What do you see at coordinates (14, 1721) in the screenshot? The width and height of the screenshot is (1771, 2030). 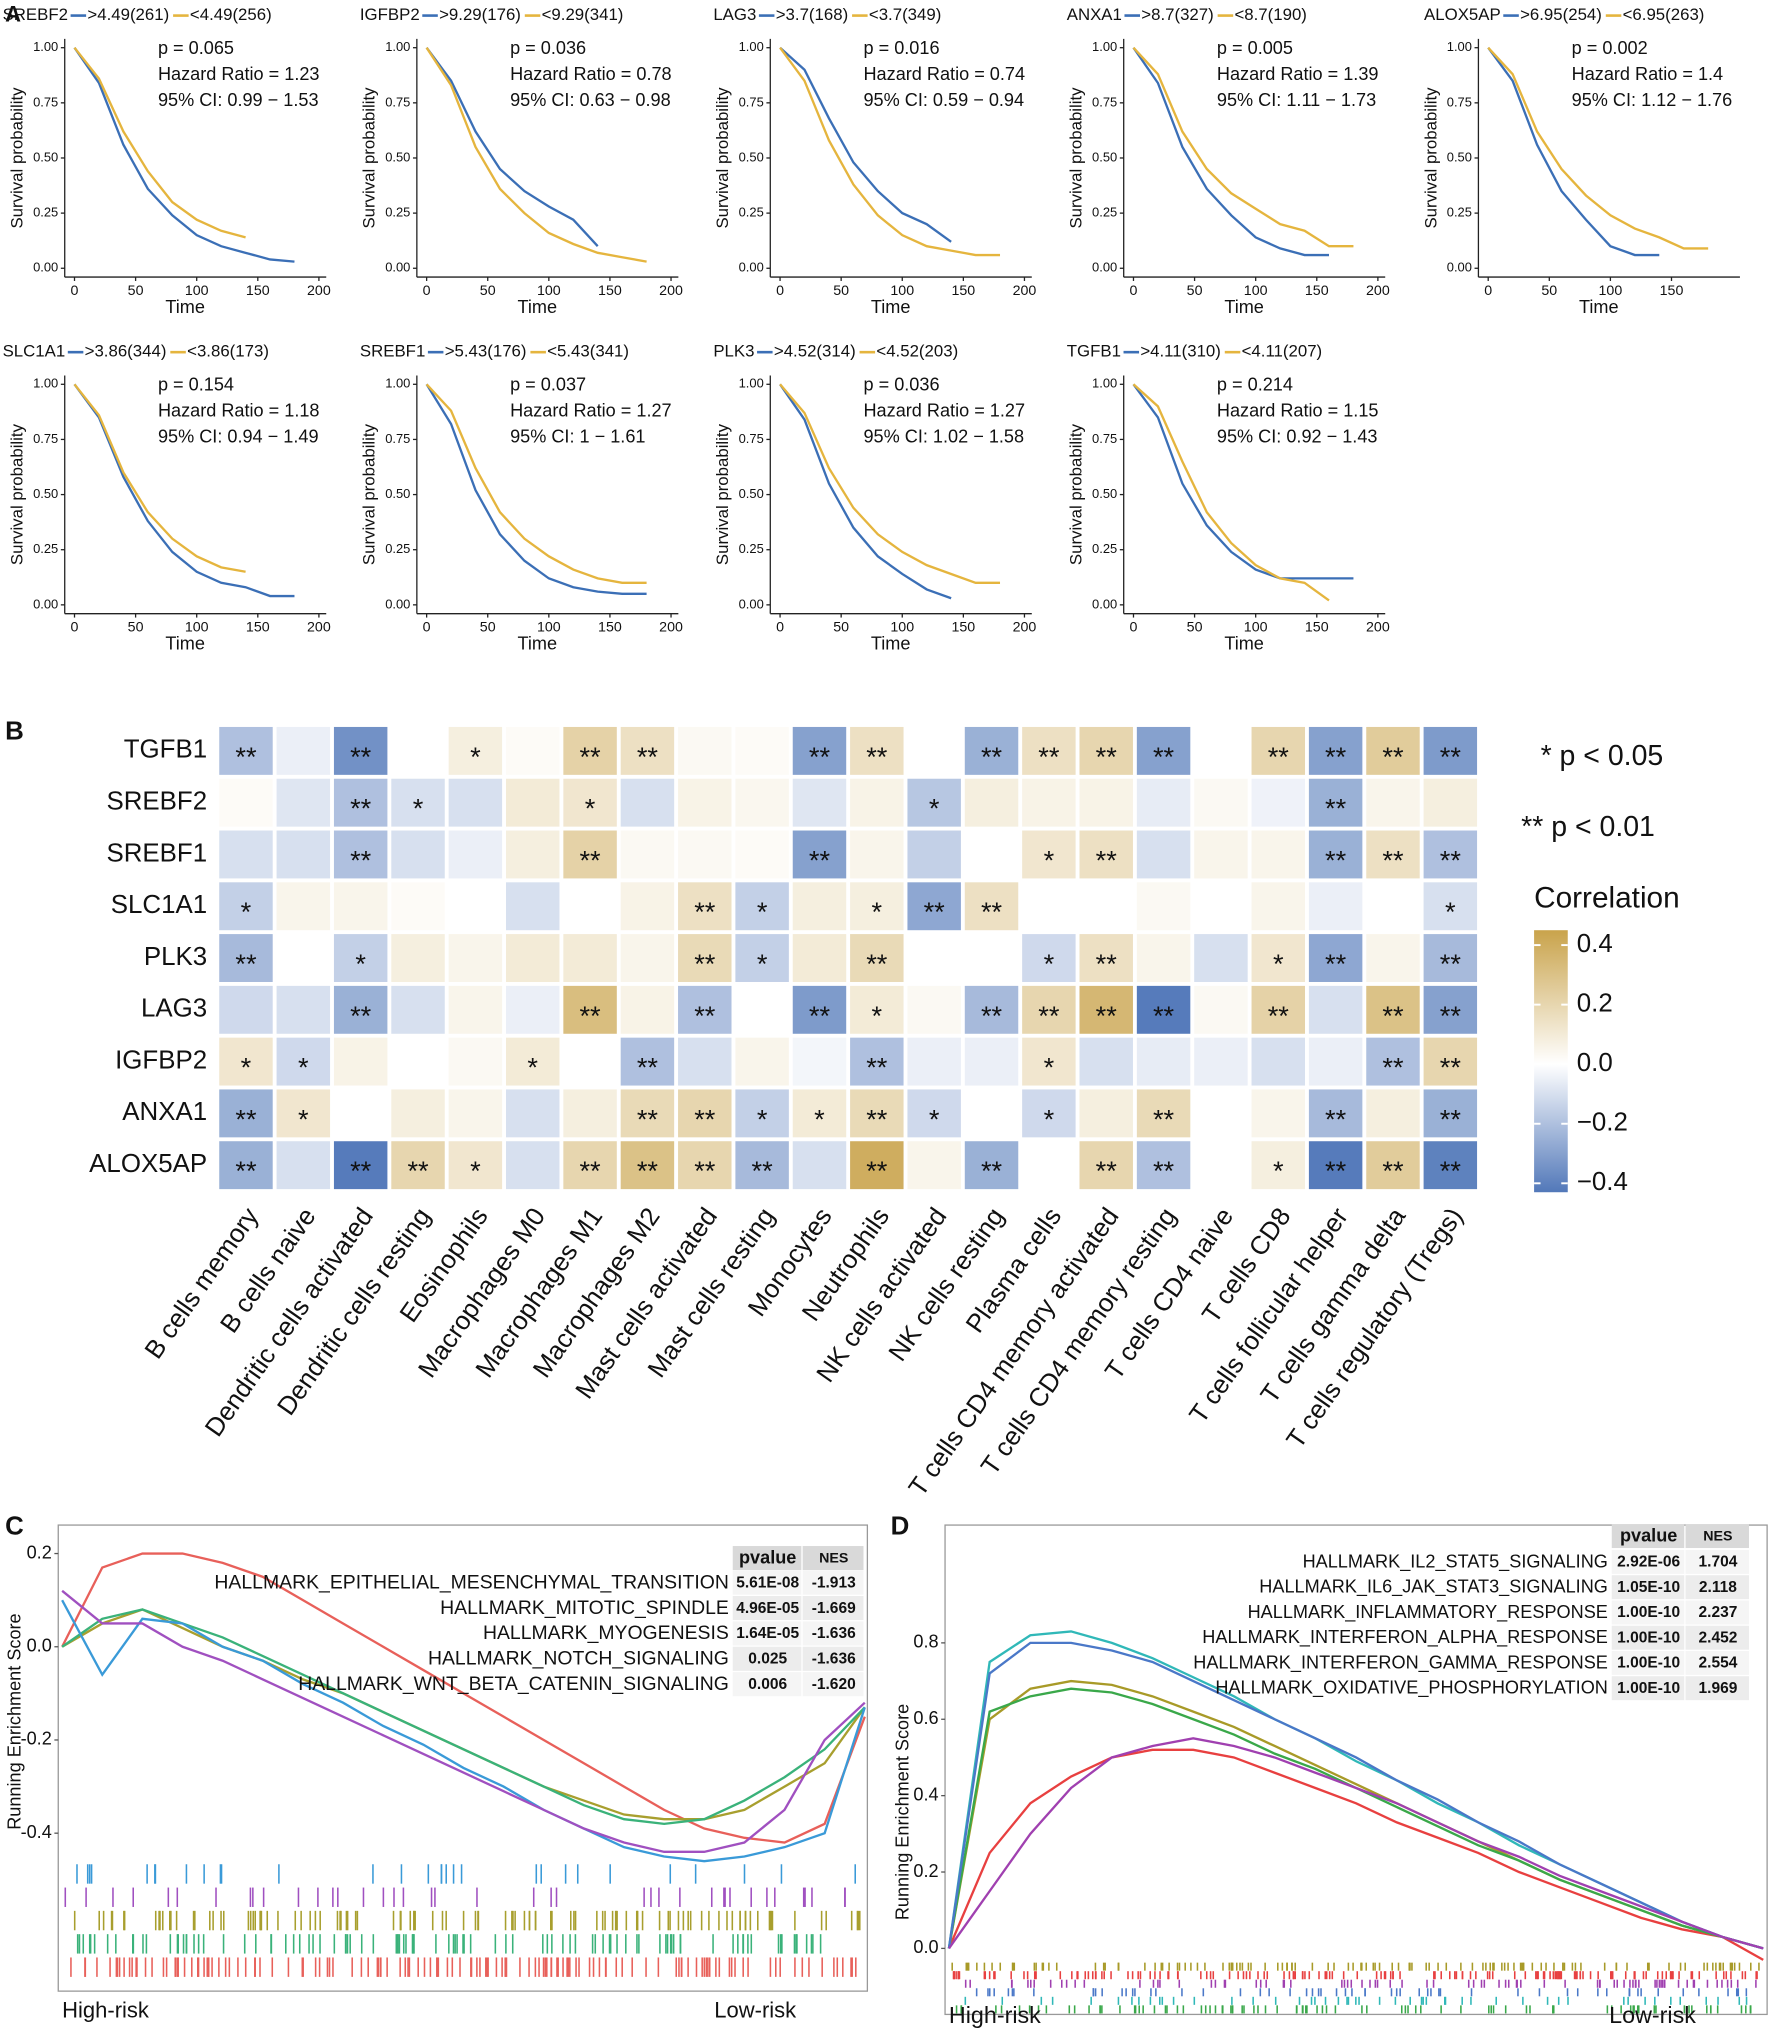 I see `y-axis-label: Running Enrichment Score` at bounding box center [14, 1721].